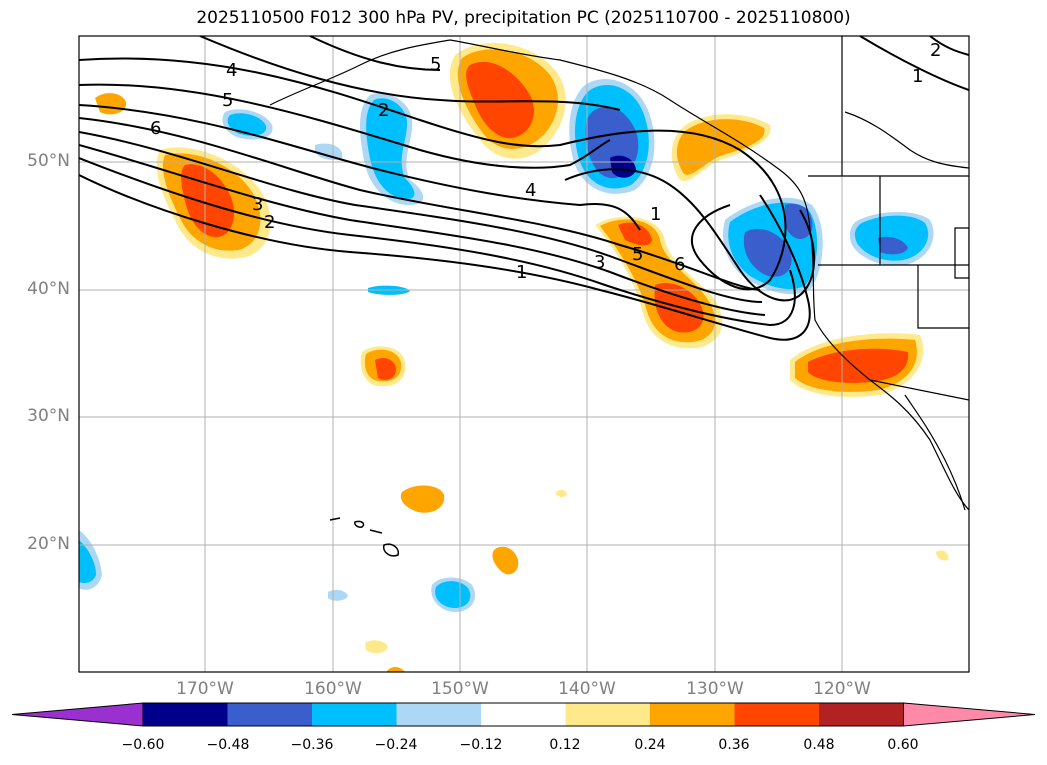 This screenshot has width=1047, height=765. I want to click on colorbar-tick-6: 0.24, so click(650, 745).